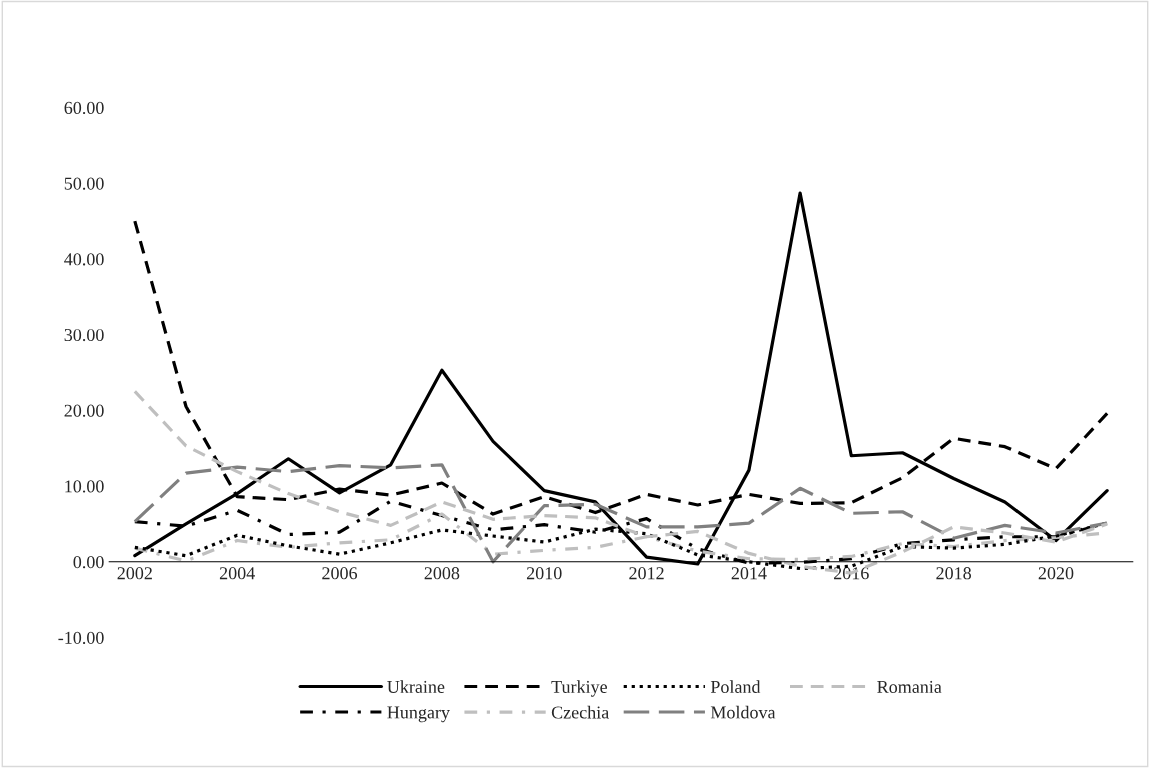  I want to click on y-tick-label: 30.00, so click(84, 335).